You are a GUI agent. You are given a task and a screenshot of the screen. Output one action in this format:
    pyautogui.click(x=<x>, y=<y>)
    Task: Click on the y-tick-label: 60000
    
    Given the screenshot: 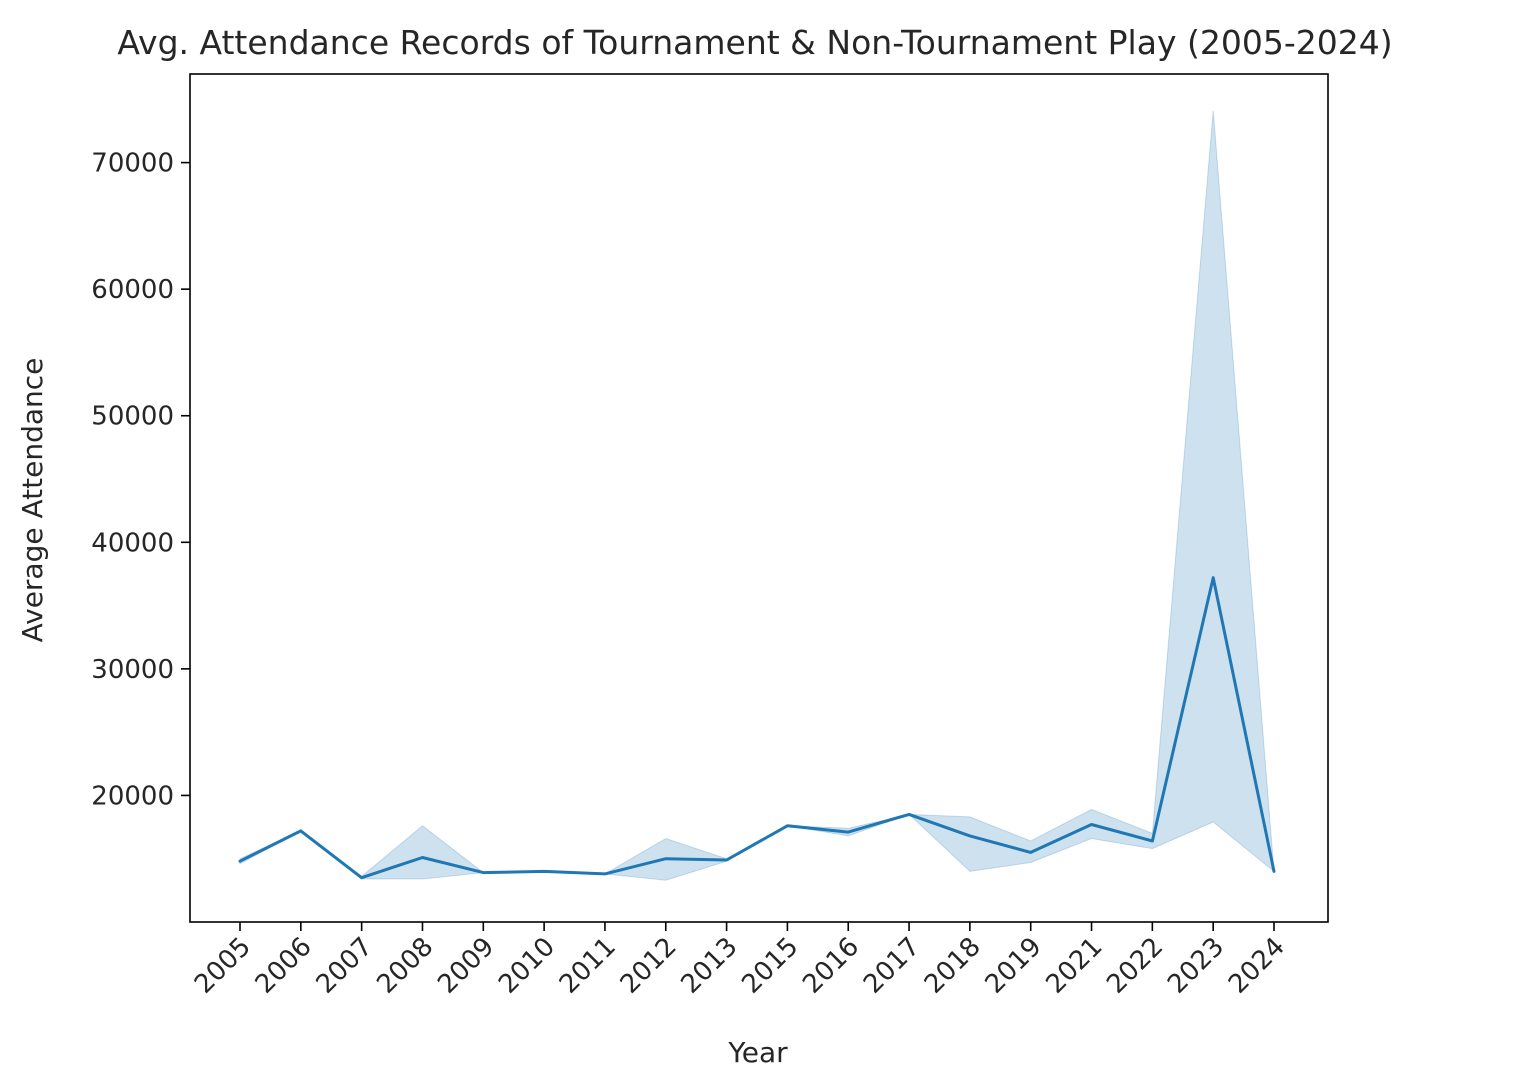 What is the action you would take?
    pyautogui.click(x=132, y=290)
    